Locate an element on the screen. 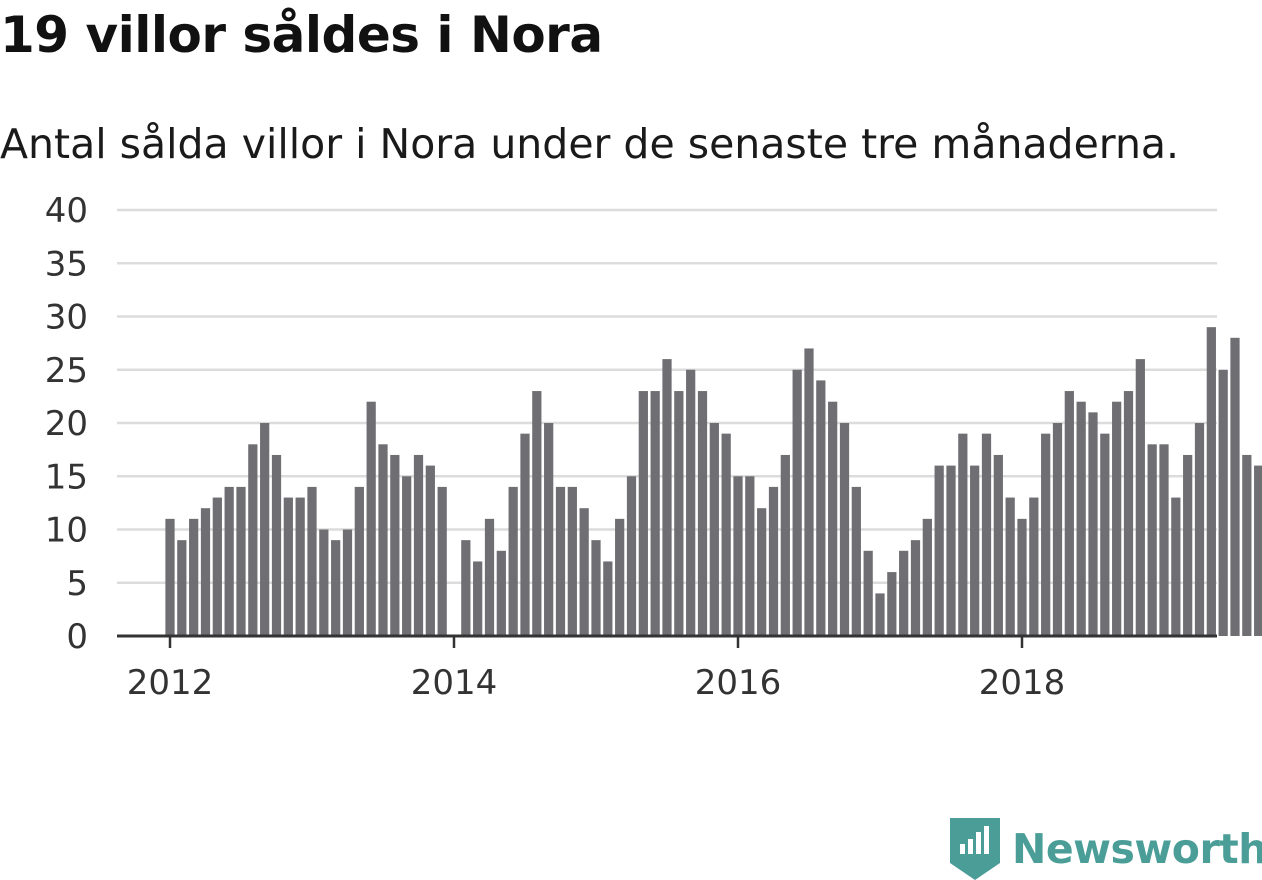  y-tick-label: 20 is located at coordinates (66, 424).